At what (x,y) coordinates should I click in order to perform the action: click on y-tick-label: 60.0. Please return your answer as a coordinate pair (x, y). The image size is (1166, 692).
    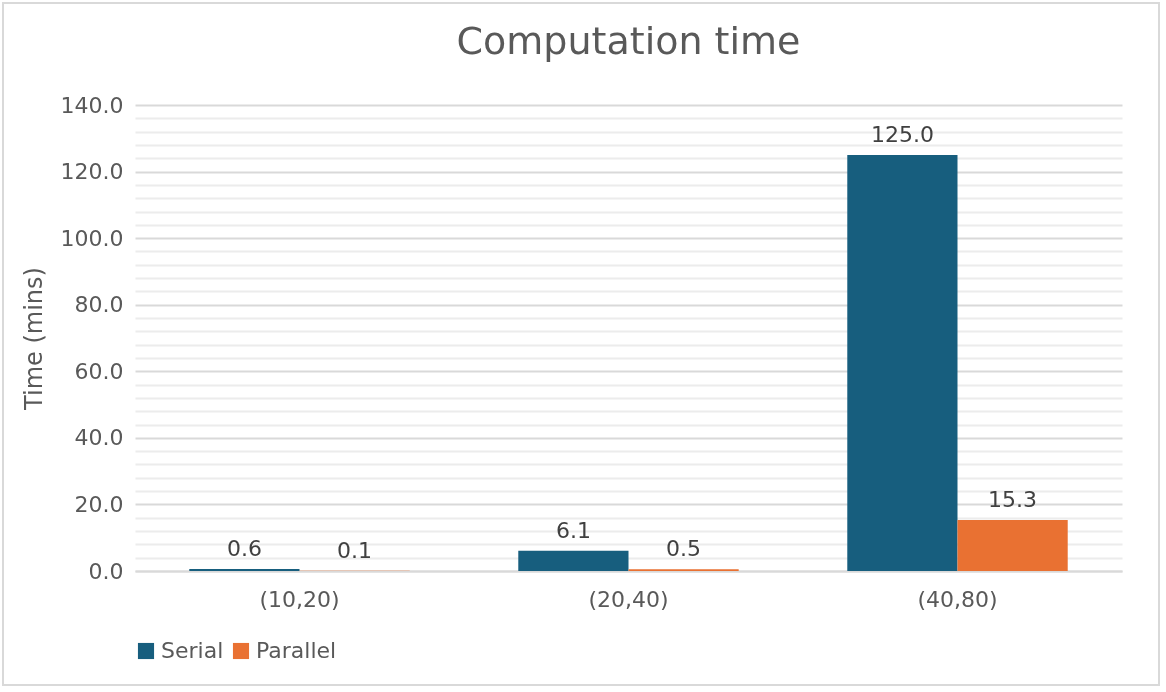
    Looking at the image, I should click on (99, 371).